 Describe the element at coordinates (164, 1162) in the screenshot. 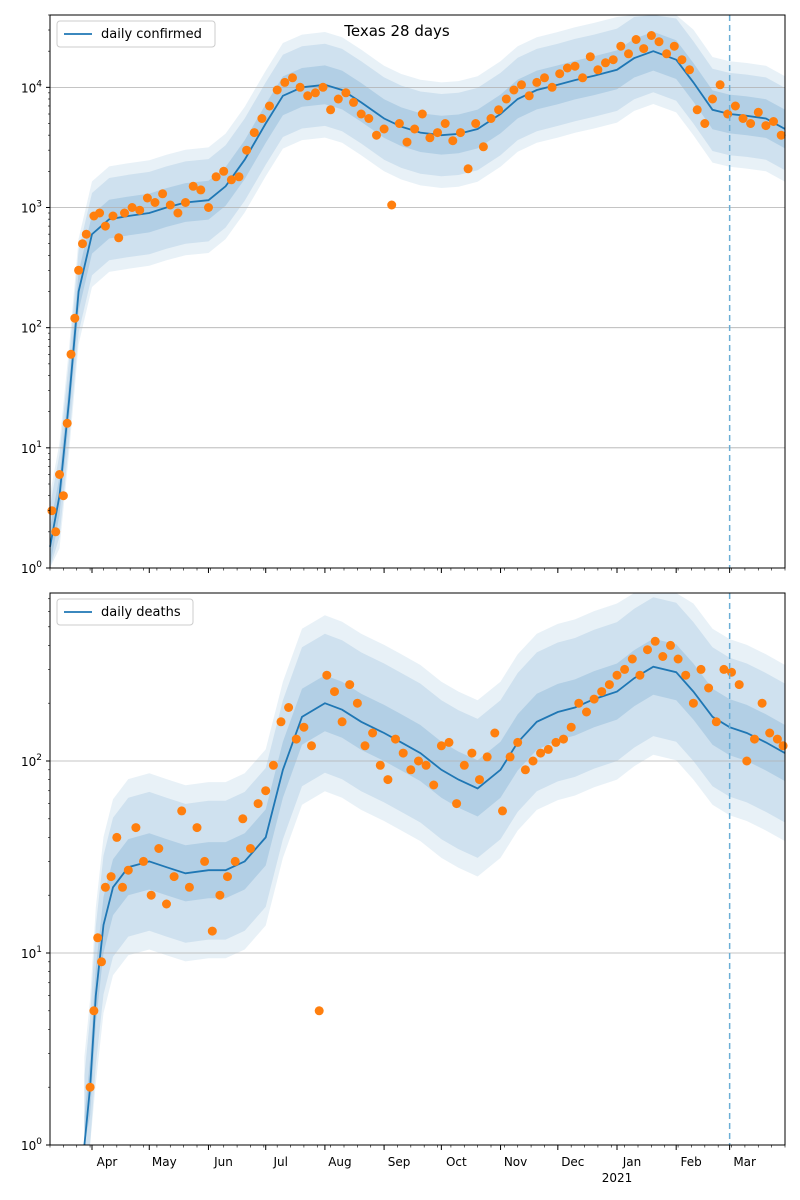

I see `x-tick-label: May` at that location.